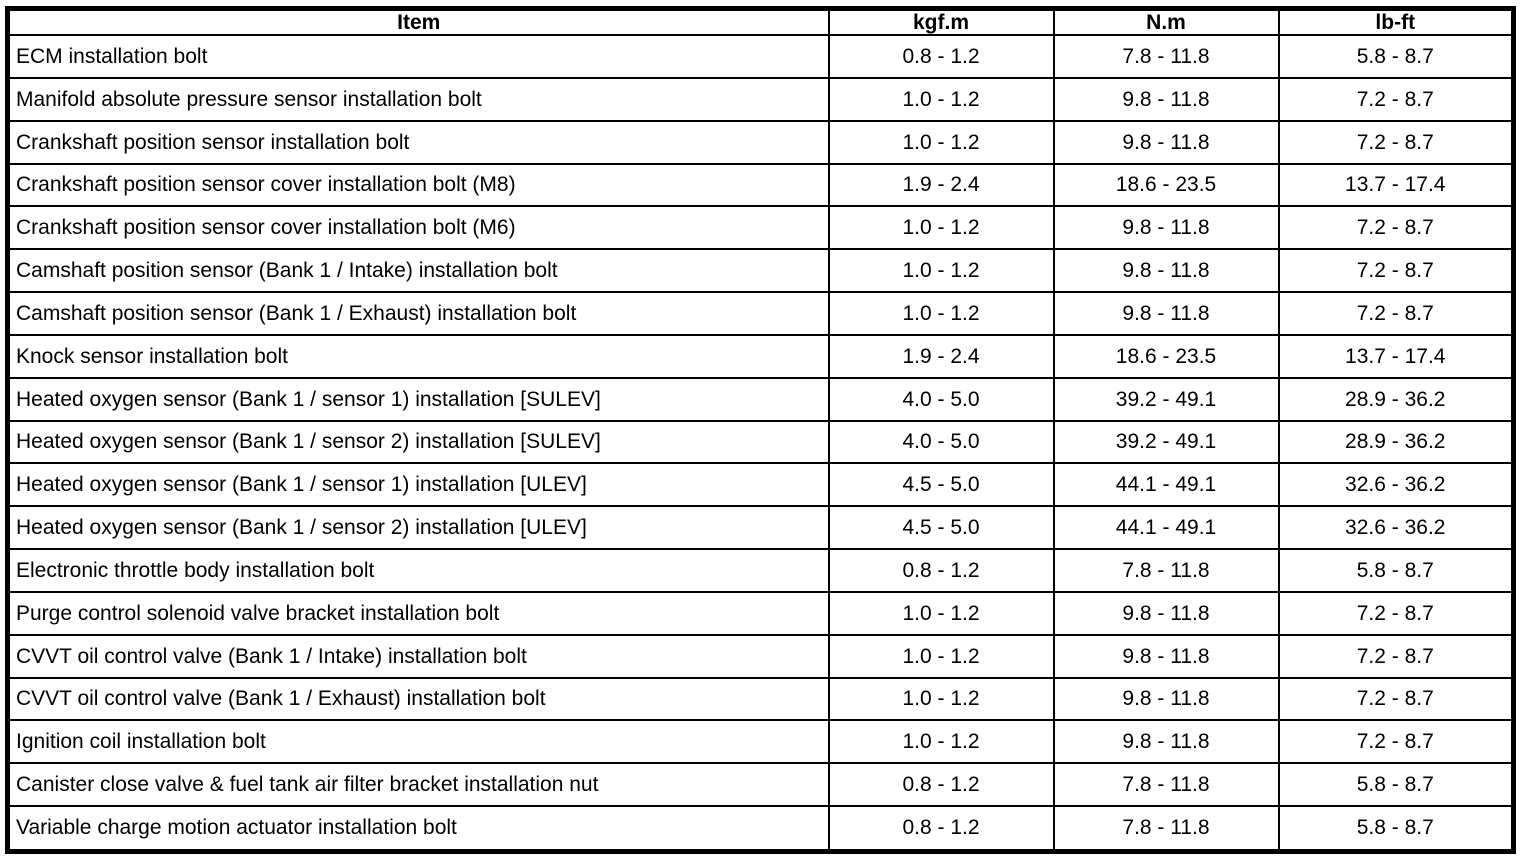 This screenshot has height=860, width=1520. I want to click on column-header-item: Item, so click(418, 22).